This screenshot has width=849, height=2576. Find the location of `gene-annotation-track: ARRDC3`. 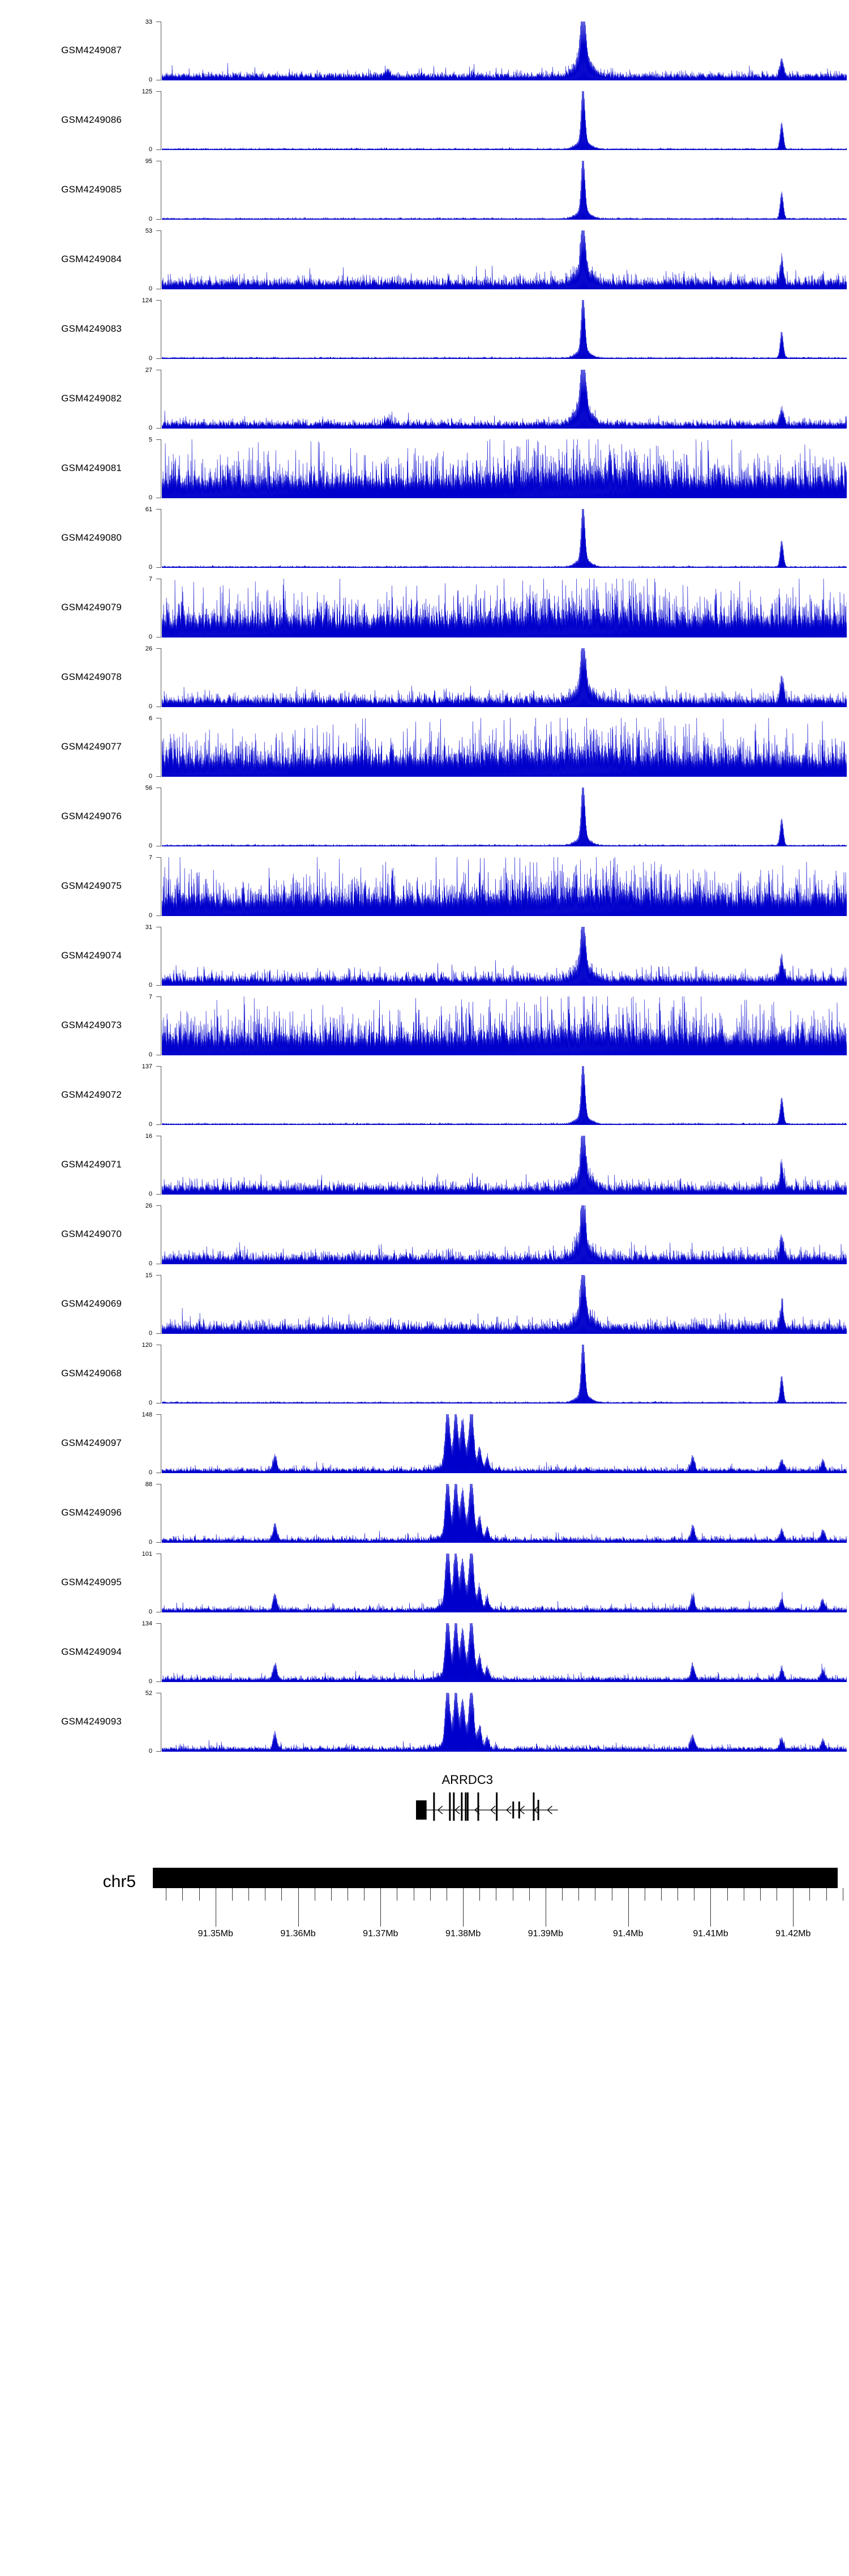

gene-annotation-track: ARRDC3 is located at coordinates (424, 1808).